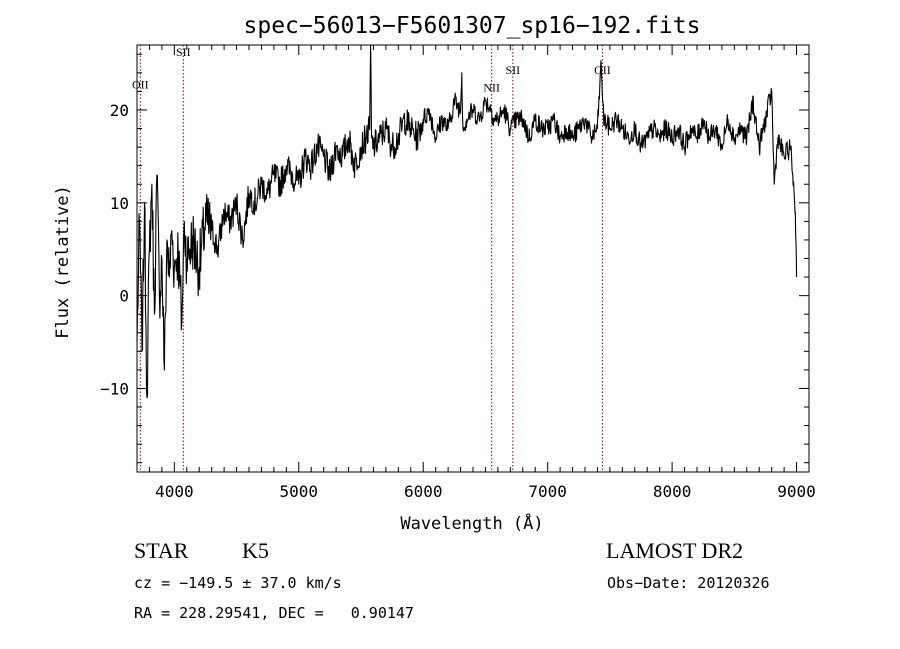 The height and width of the screenshot is (649, 900). I want to click on y-tick-label: 10, so click(119, 203).